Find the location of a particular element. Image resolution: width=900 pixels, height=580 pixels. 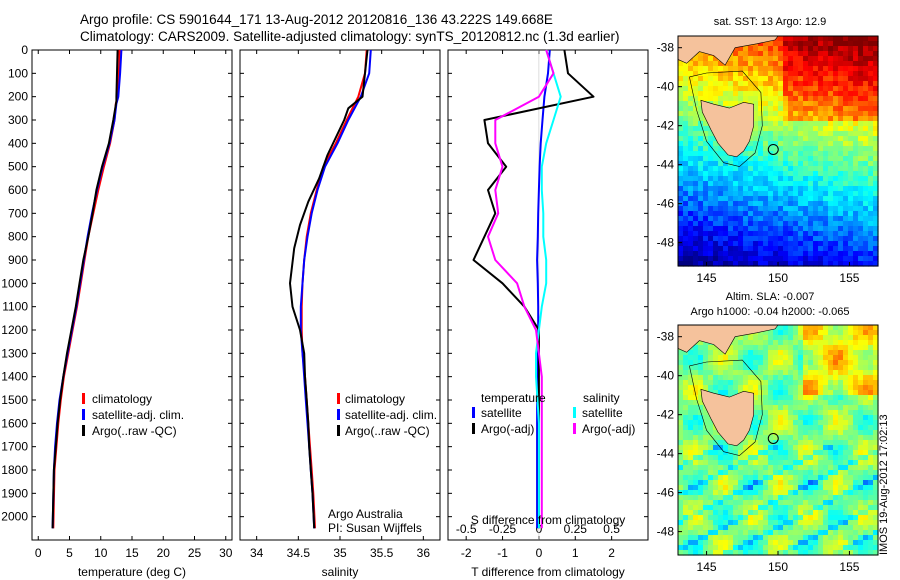

sla-map: 145 150 155-38-40-42-44-46-48 is located at coordinates (768, 449).